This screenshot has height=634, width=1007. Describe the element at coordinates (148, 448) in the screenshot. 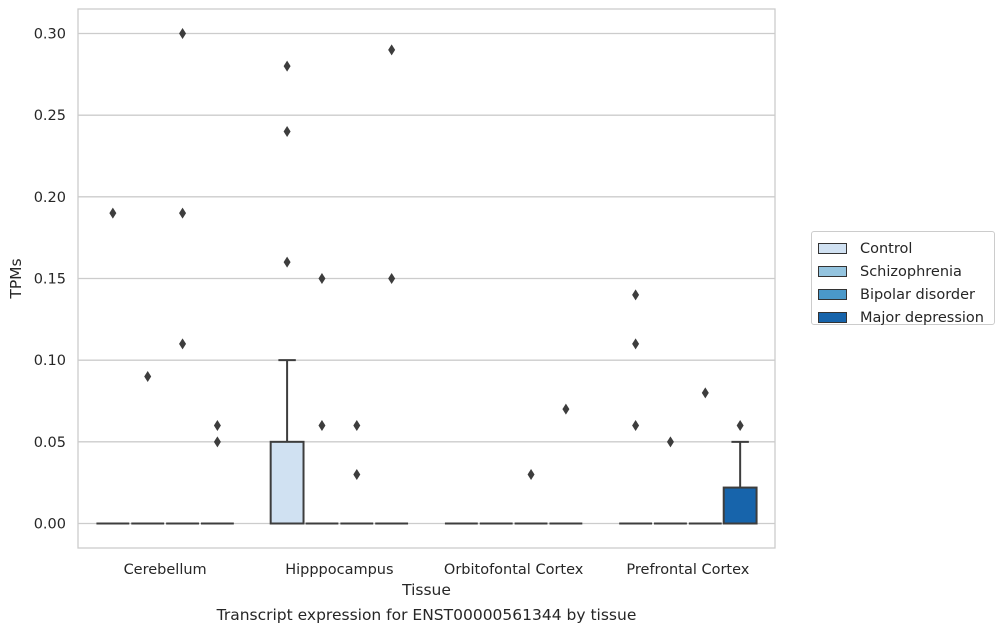

I see `box-schizophrenia-cerebellum` at that location.